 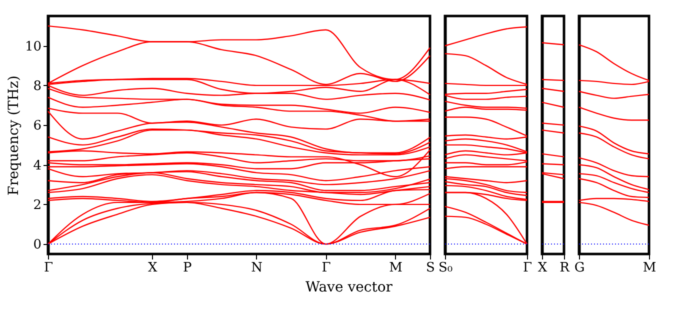 What do you see at coordinates (33, 46) in the screenshot?
I see `y-tick-label: 10` at bounding box center [33, 46].